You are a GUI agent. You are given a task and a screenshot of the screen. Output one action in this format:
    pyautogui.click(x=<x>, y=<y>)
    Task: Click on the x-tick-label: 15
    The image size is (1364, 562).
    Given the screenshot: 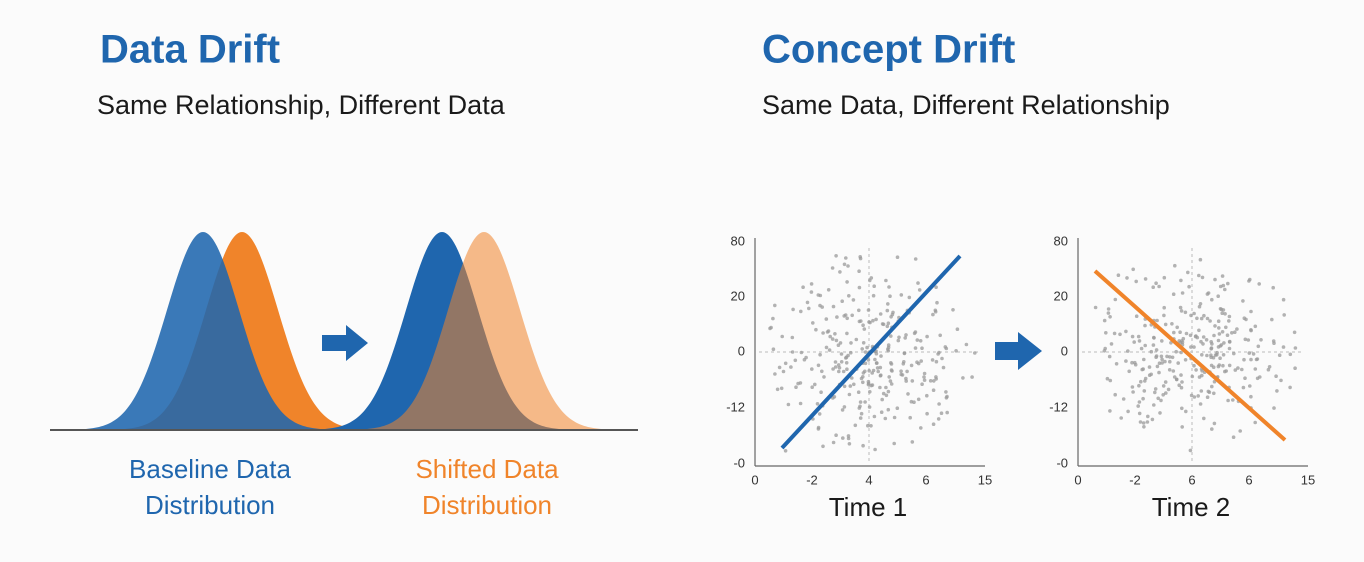 What is the action you would take?
    pyautogui.click(x=985, y=479)
    